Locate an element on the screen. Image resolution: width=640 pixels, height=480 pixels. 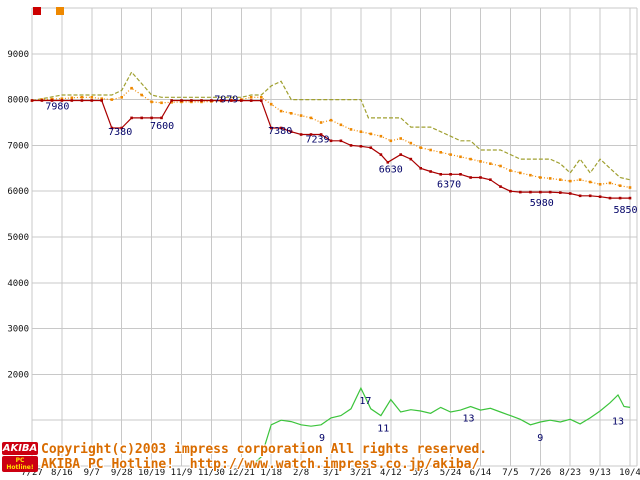
y-tick-label: 7000 is located at coordinates (18, 146).